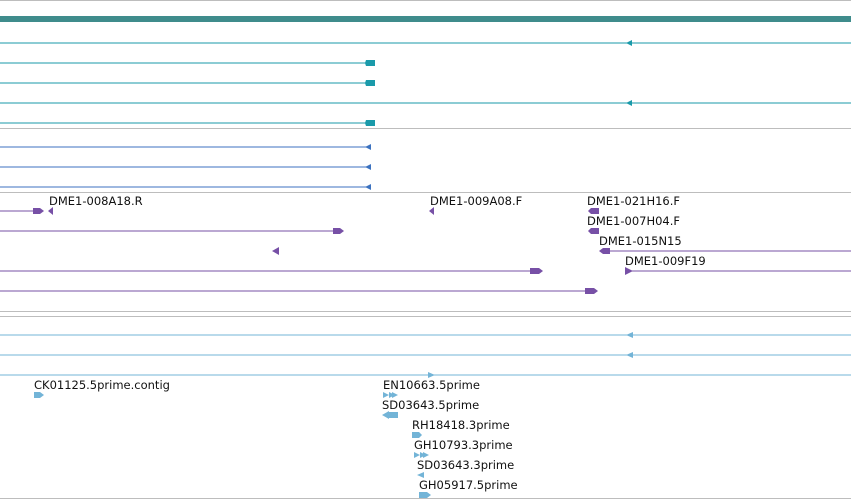 This screenshot has height=500, width=851. What do you see at coordinates (466, 465) in the screenshot?
I see `feature-label: SD03643.3prime` at bounding box center [466, 465].